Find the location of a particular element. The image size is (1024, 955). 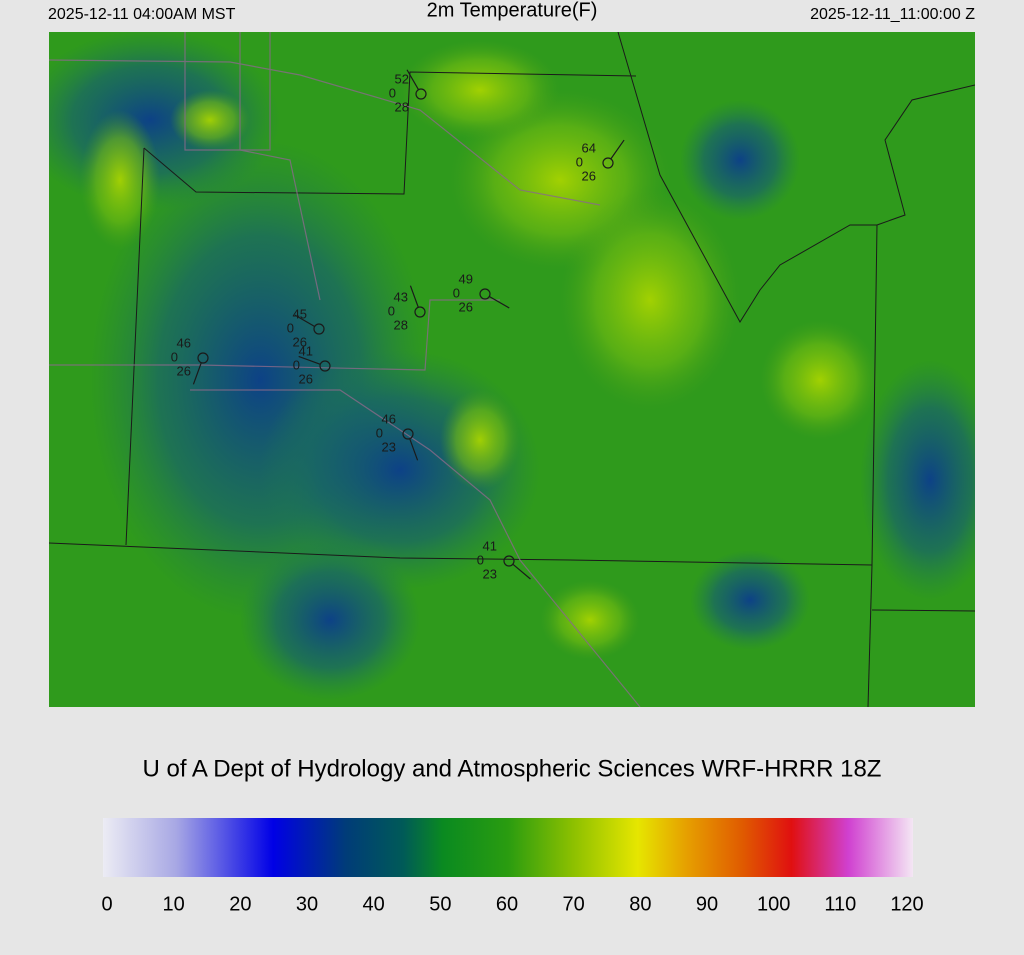

colorbar-tick-label: 10 is located at coordinates (174, 904).